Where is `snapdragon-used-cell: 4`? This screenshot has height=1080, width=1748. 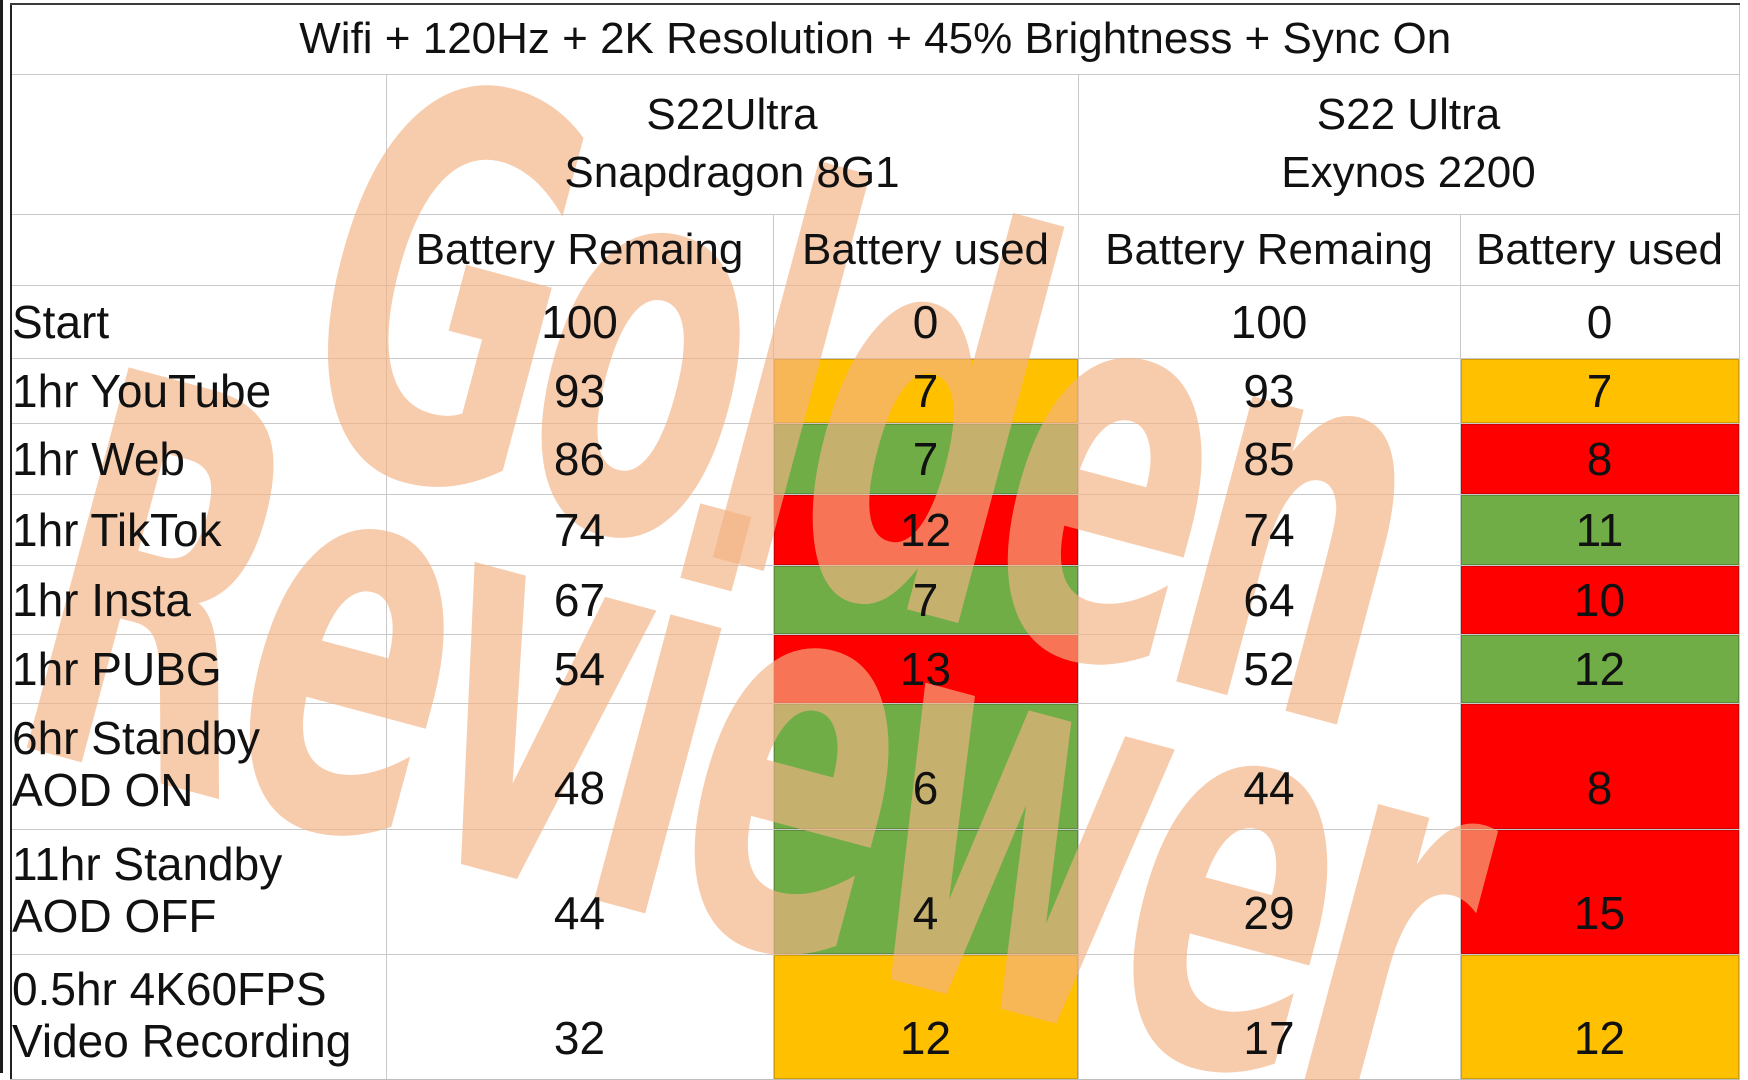
snapdragon-used-cell: 4 is located at coordinates (925, 891).